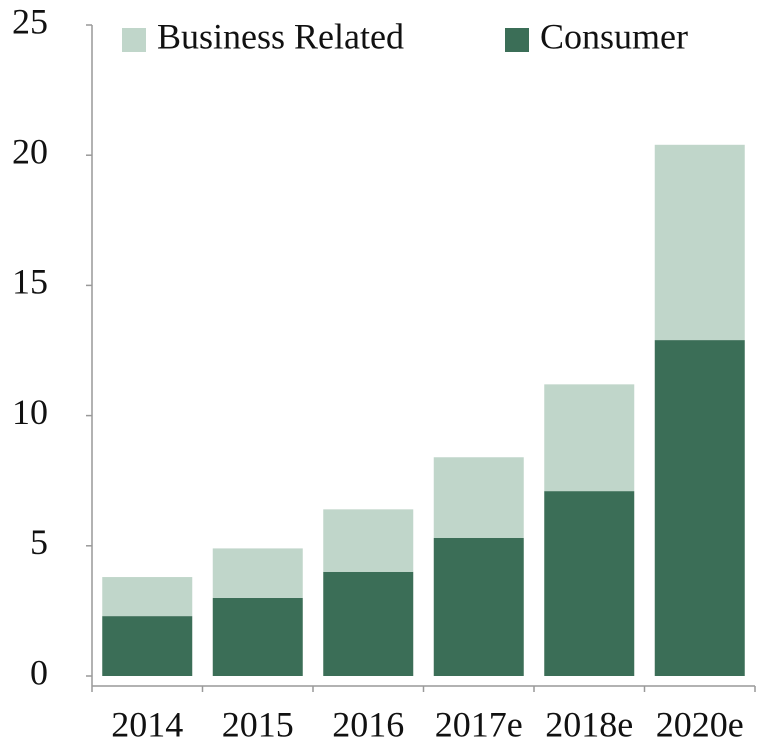  Describe the element at coordinates (368, 724) in the screenshot. I see `x-tick-label: 2016` at that location.